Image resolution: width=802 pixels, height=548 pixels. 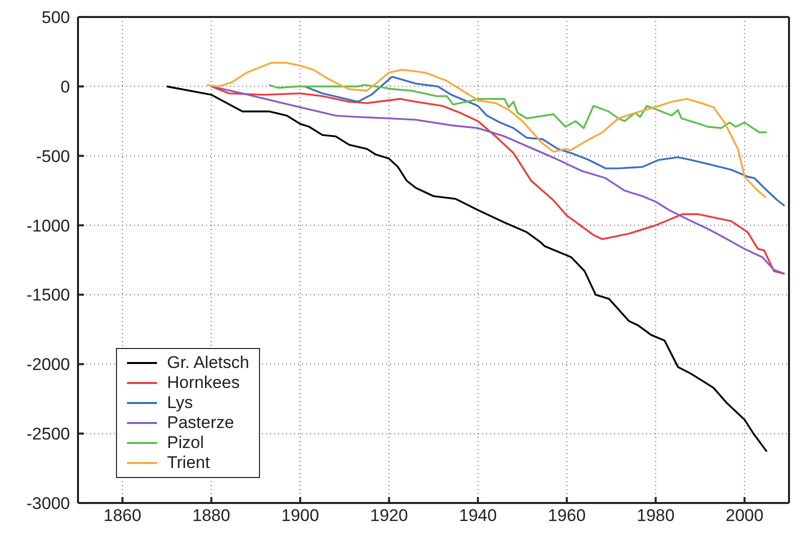 What do you see at coordinates (53, 156) in the screenshot?
I see `y-tick-label: -500` at bounding box center [53, 156].